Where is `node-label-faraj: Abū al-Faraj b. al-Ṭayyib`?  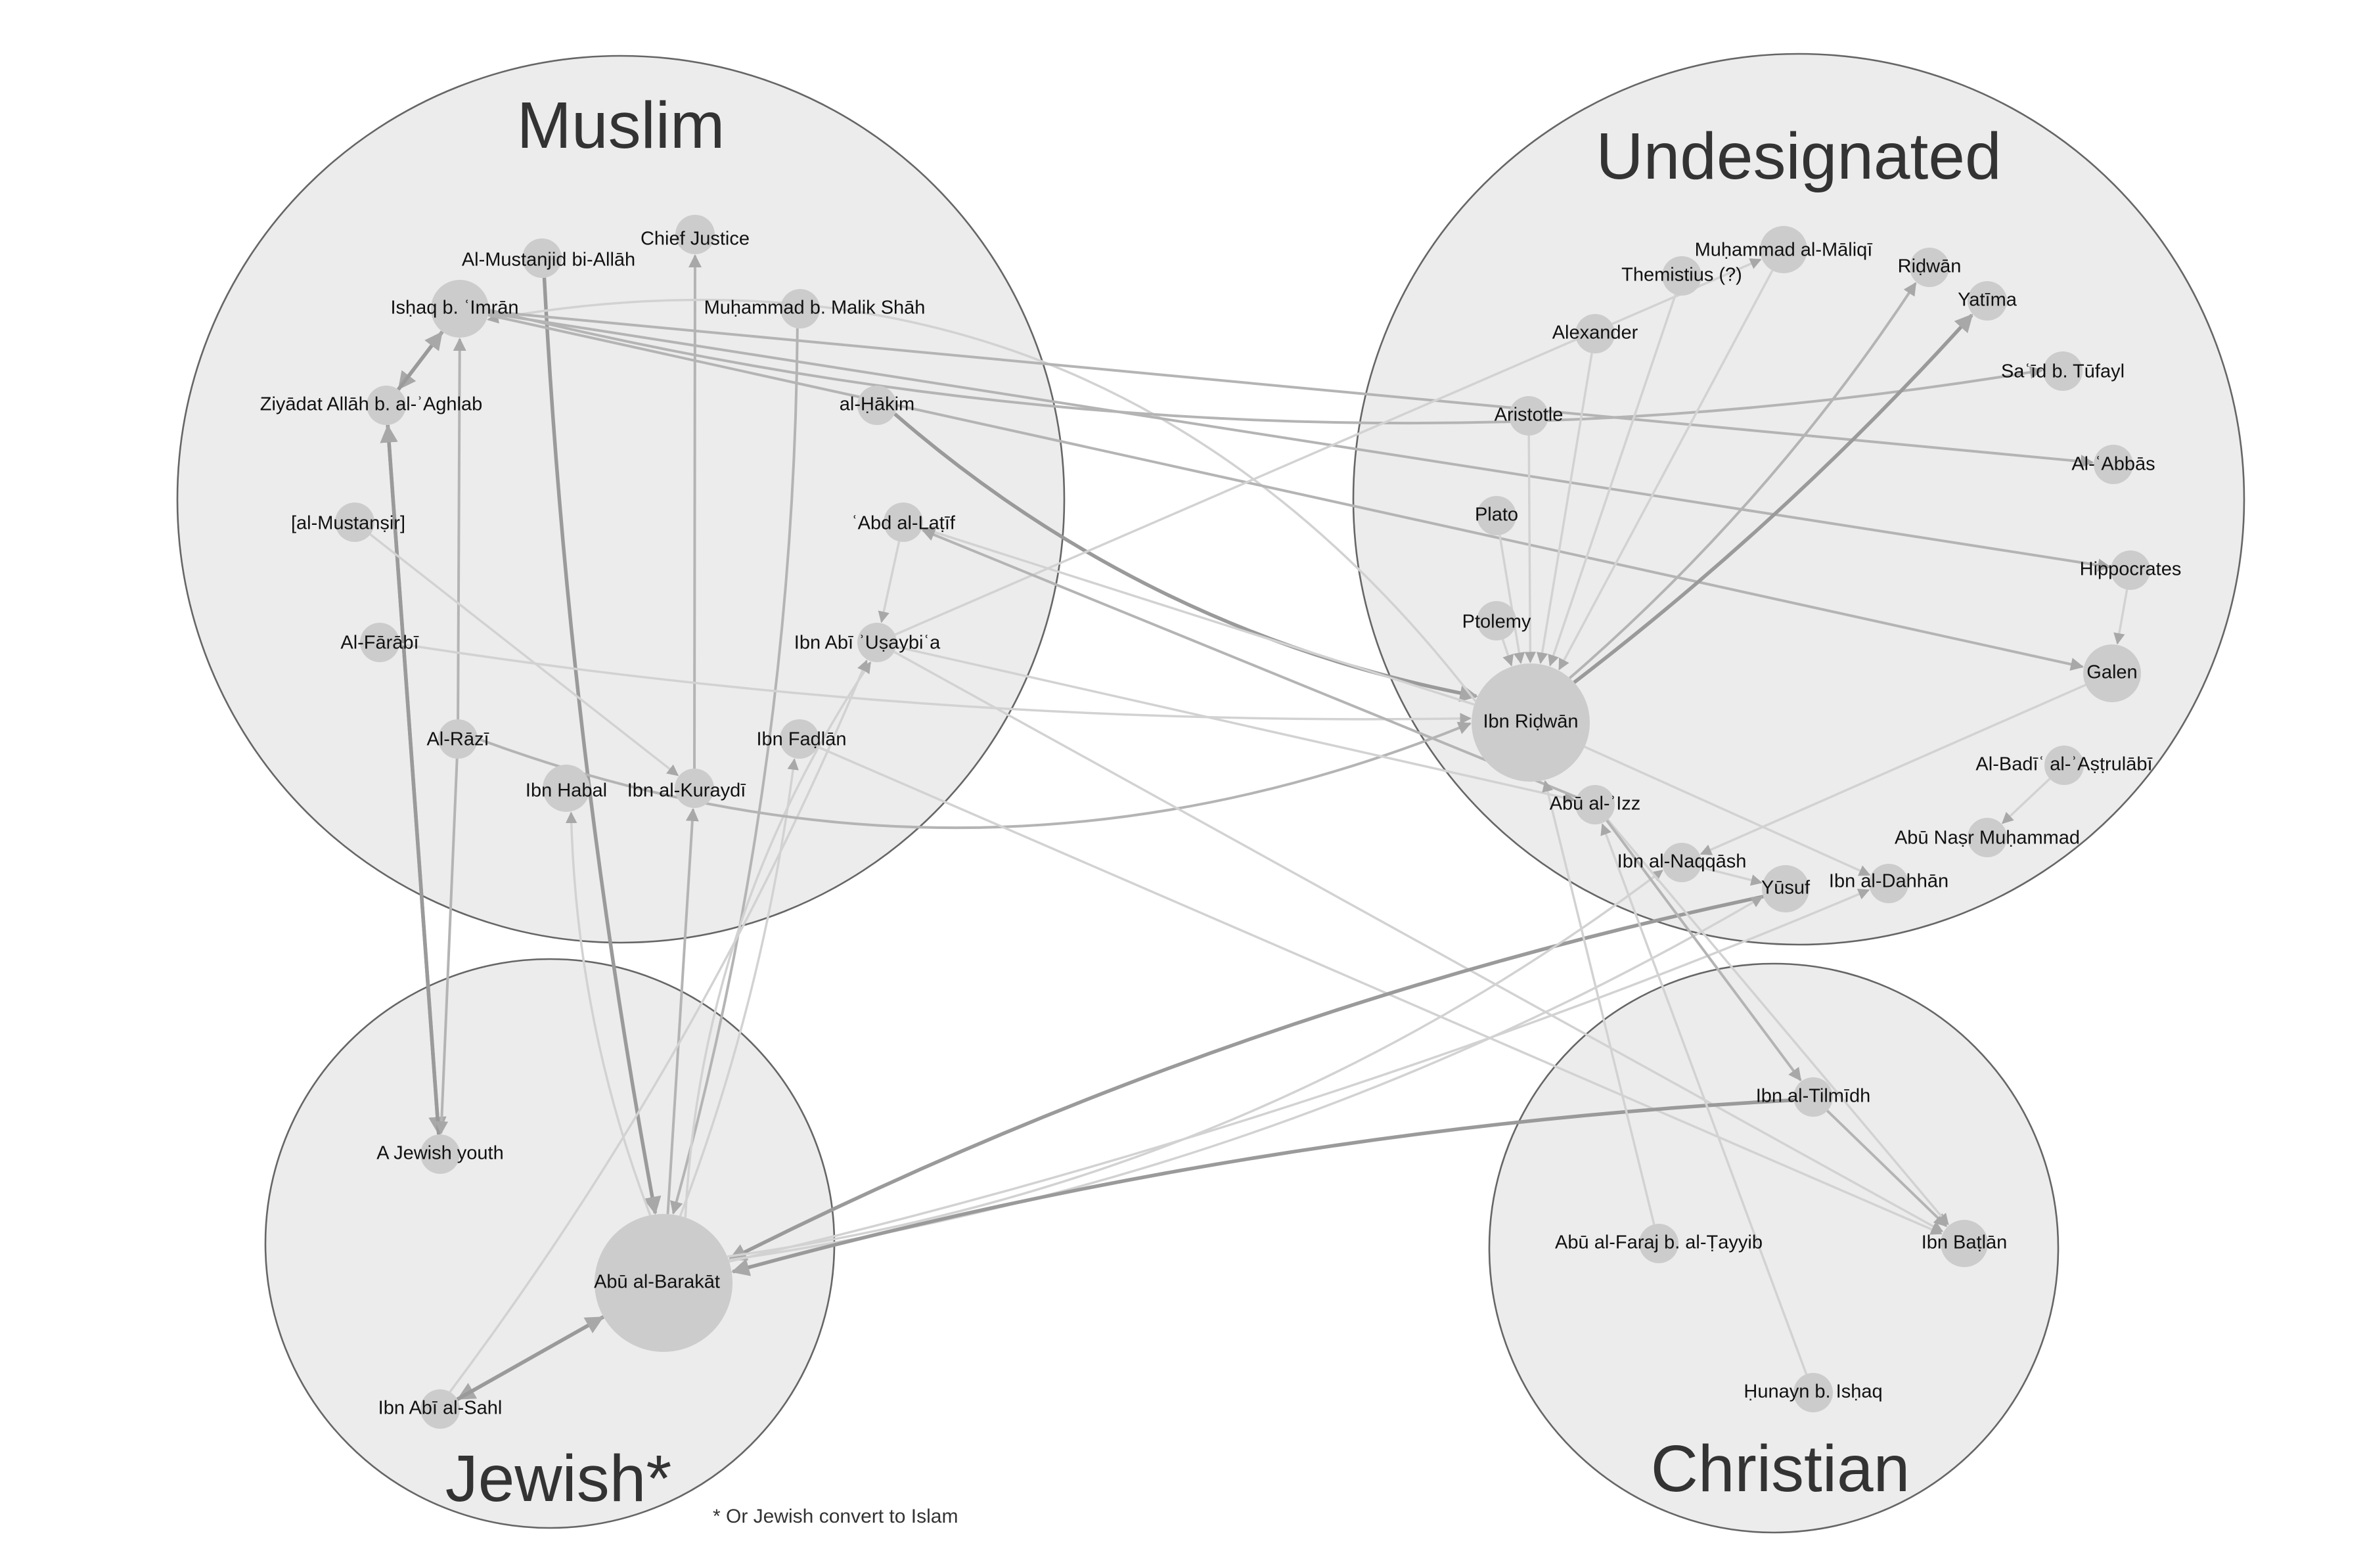 node-label-faraj: Abū al-Faraj b. al-Ṭayyib is located at coordinates (1659, 1242).